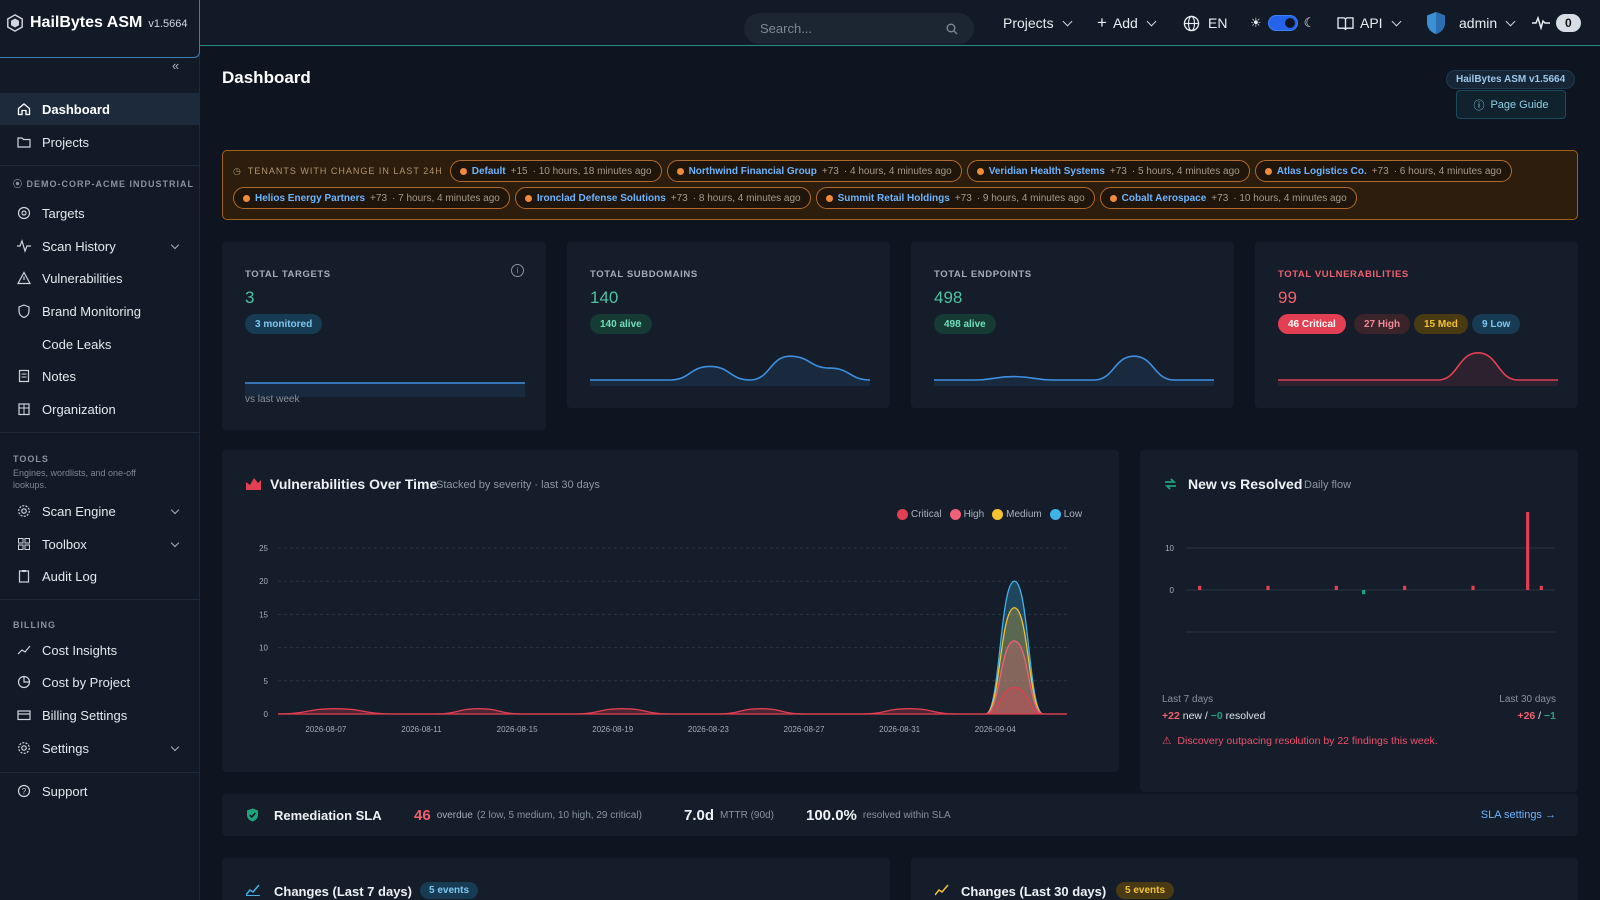 The width and height of the screenshot is (1600, 900). Describe the element at coordinates (100, 576) in the screenshot. I see `sidebar-item-audit-log: Audit Log` at that location.